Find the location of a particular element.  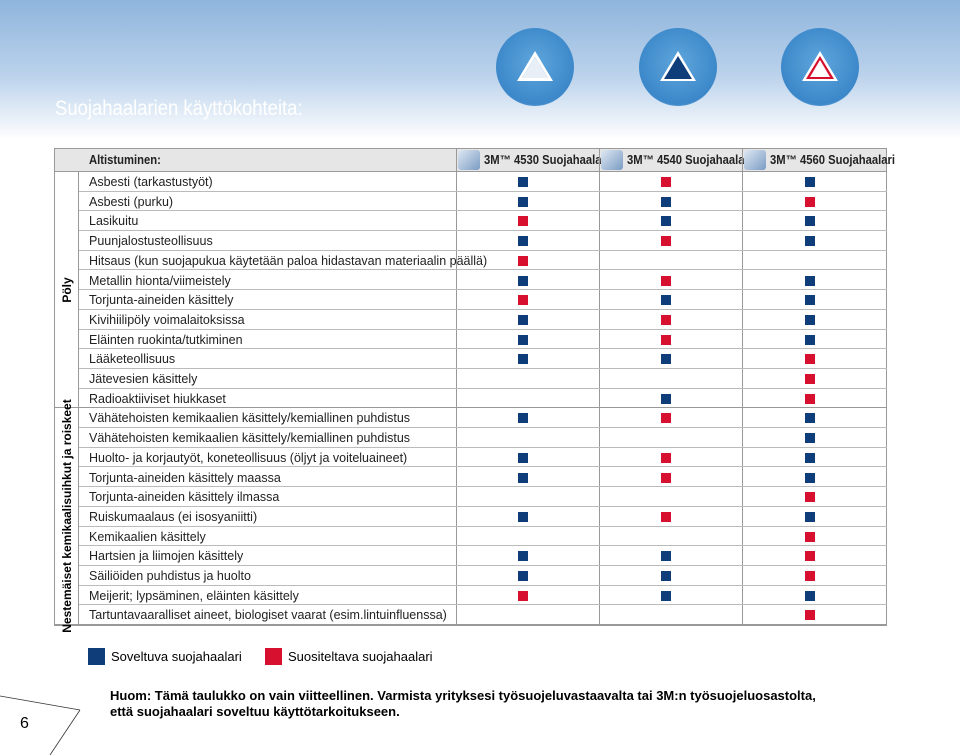

row-label: Torjunta-aineiden käsittely ilmassa is located at coordinates (184, 497).